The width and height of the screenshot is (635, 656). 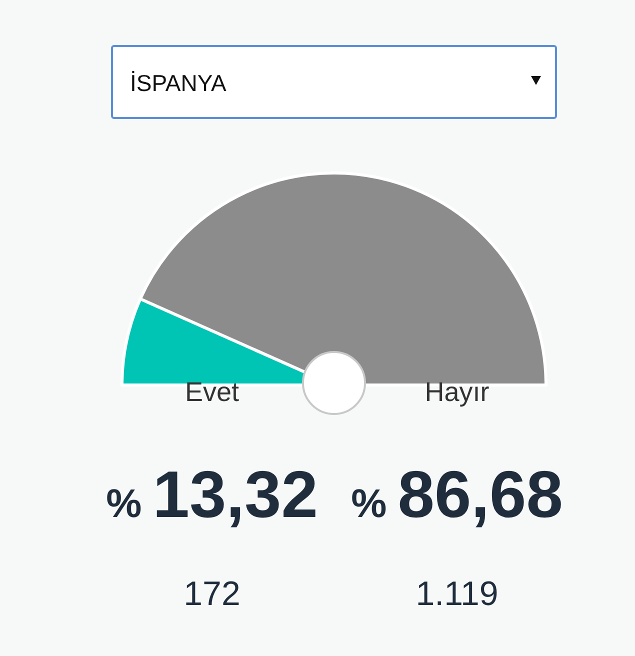 I want to click on slice-label: Evet, so click(x=212, y=392).